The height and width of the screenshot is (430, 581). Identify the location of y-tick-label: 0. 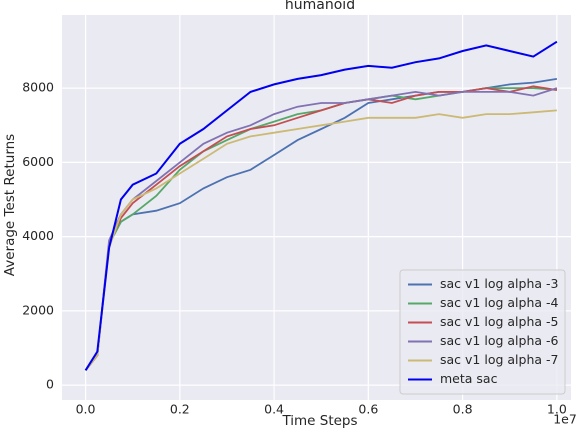
(50, 384).